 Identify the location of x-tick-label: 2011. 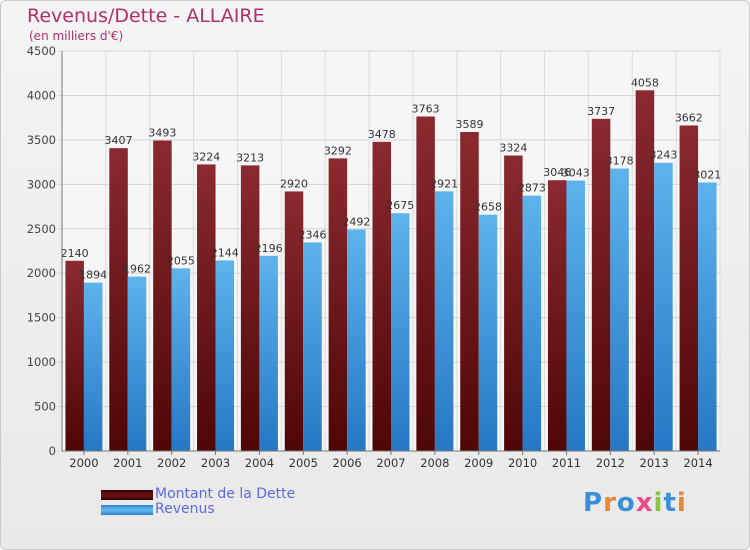
(566, 463).